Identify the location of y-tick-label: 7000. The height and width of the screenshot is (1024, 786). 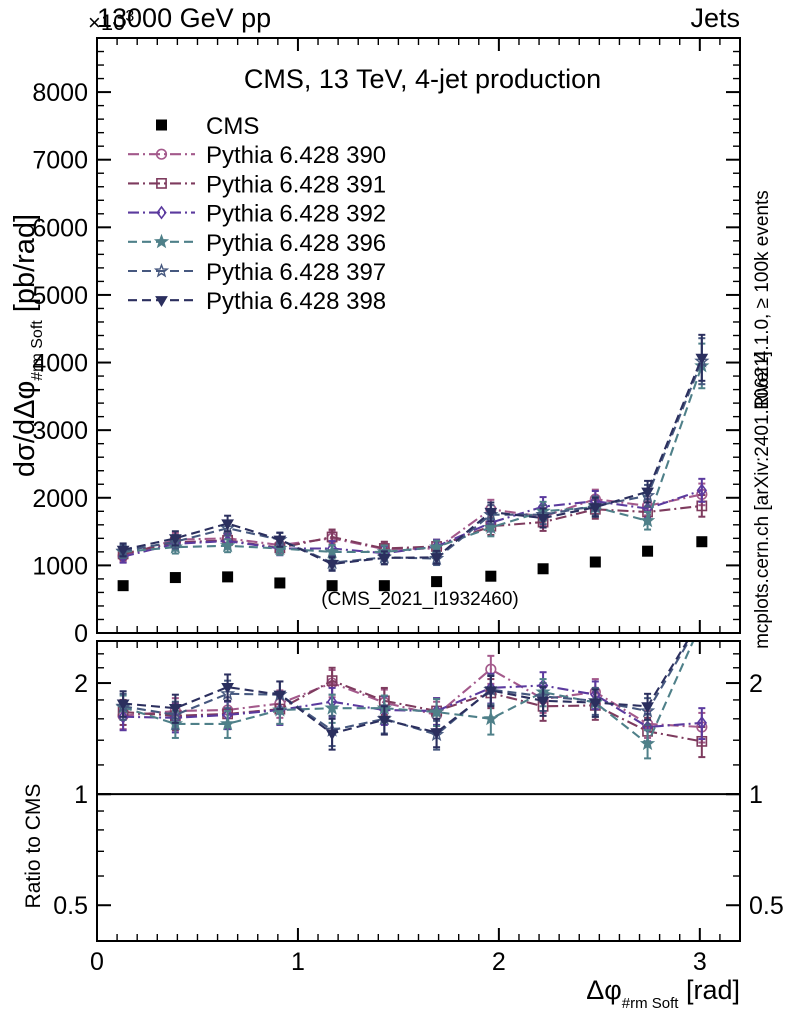
(60, 161).